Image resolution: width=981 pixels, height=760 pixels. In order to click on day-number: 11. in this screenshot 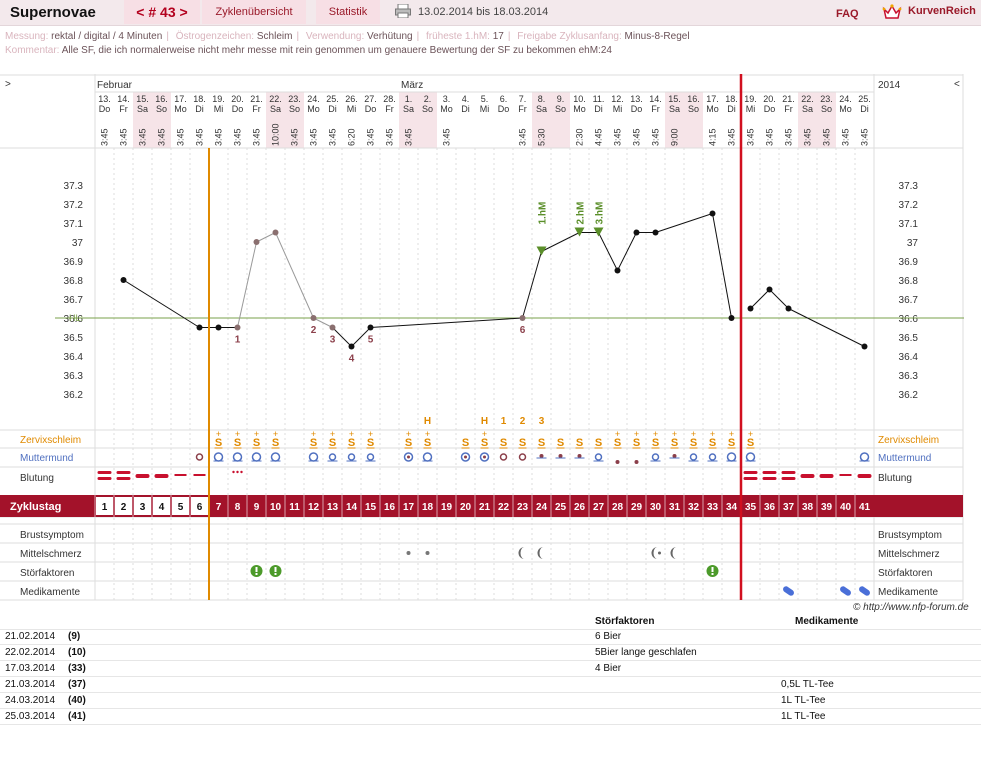, I will do `click(599, 99)`.